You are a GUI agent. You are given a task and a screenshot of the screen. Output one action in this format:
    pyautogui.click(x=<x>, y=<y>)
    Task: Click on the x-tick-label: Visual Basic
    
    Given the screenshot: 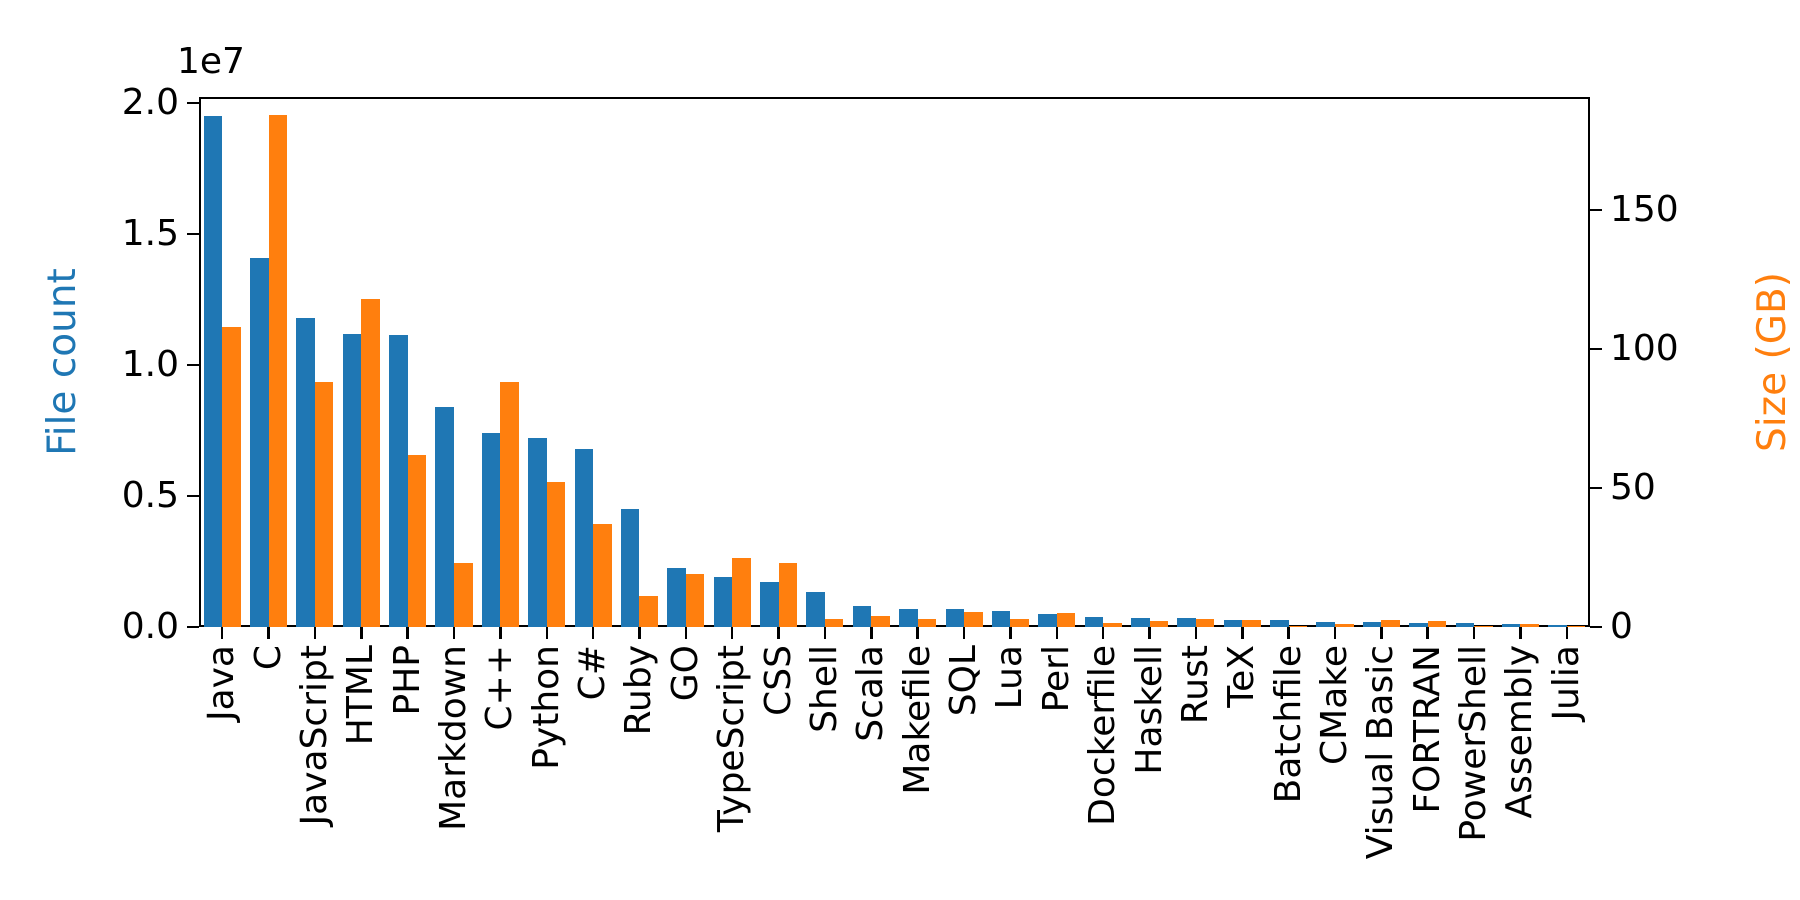 What is the action you would take?
    pyautogui.click(x=1381, y=752)
    